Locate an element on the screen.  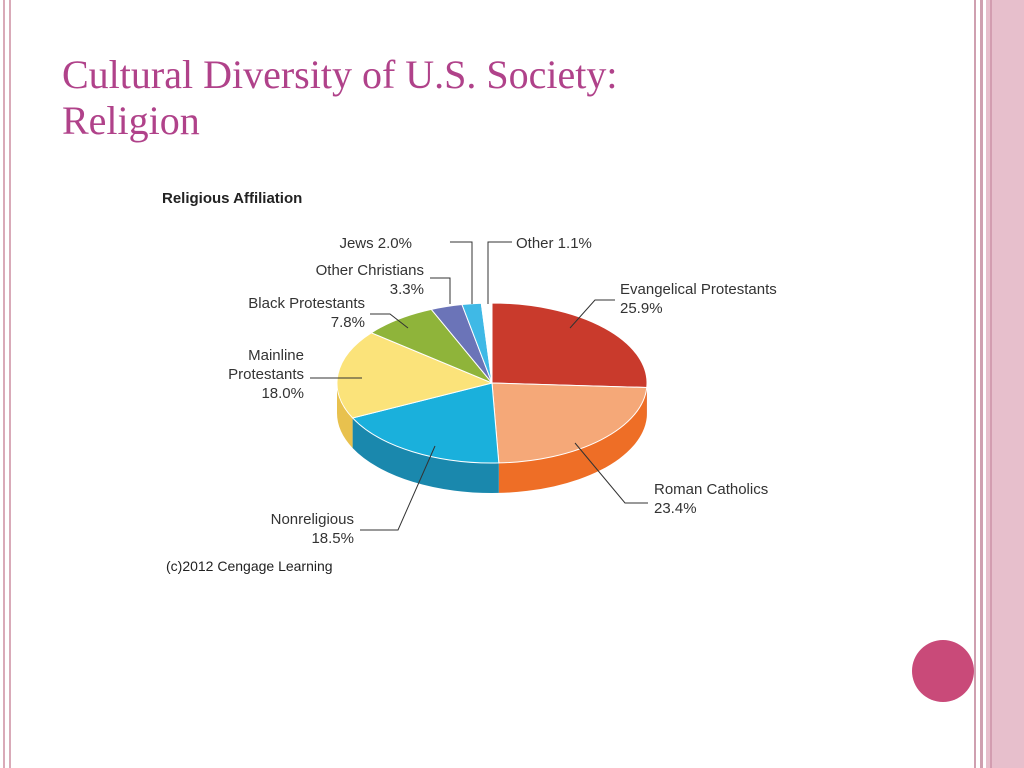
leader-line-other is located at coordinates (499, 272).